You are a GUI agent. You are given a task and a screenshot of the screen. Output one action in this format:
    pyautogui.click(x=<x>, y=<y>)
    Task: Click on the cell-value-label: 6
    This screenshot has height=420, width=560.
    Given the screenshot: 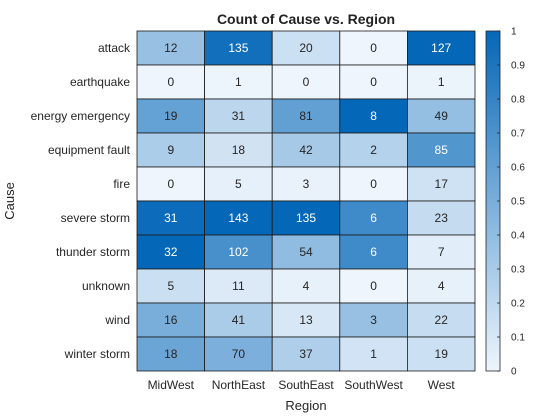 What is the action you would take?
    pyautogui.click(x=373, y=252)
    